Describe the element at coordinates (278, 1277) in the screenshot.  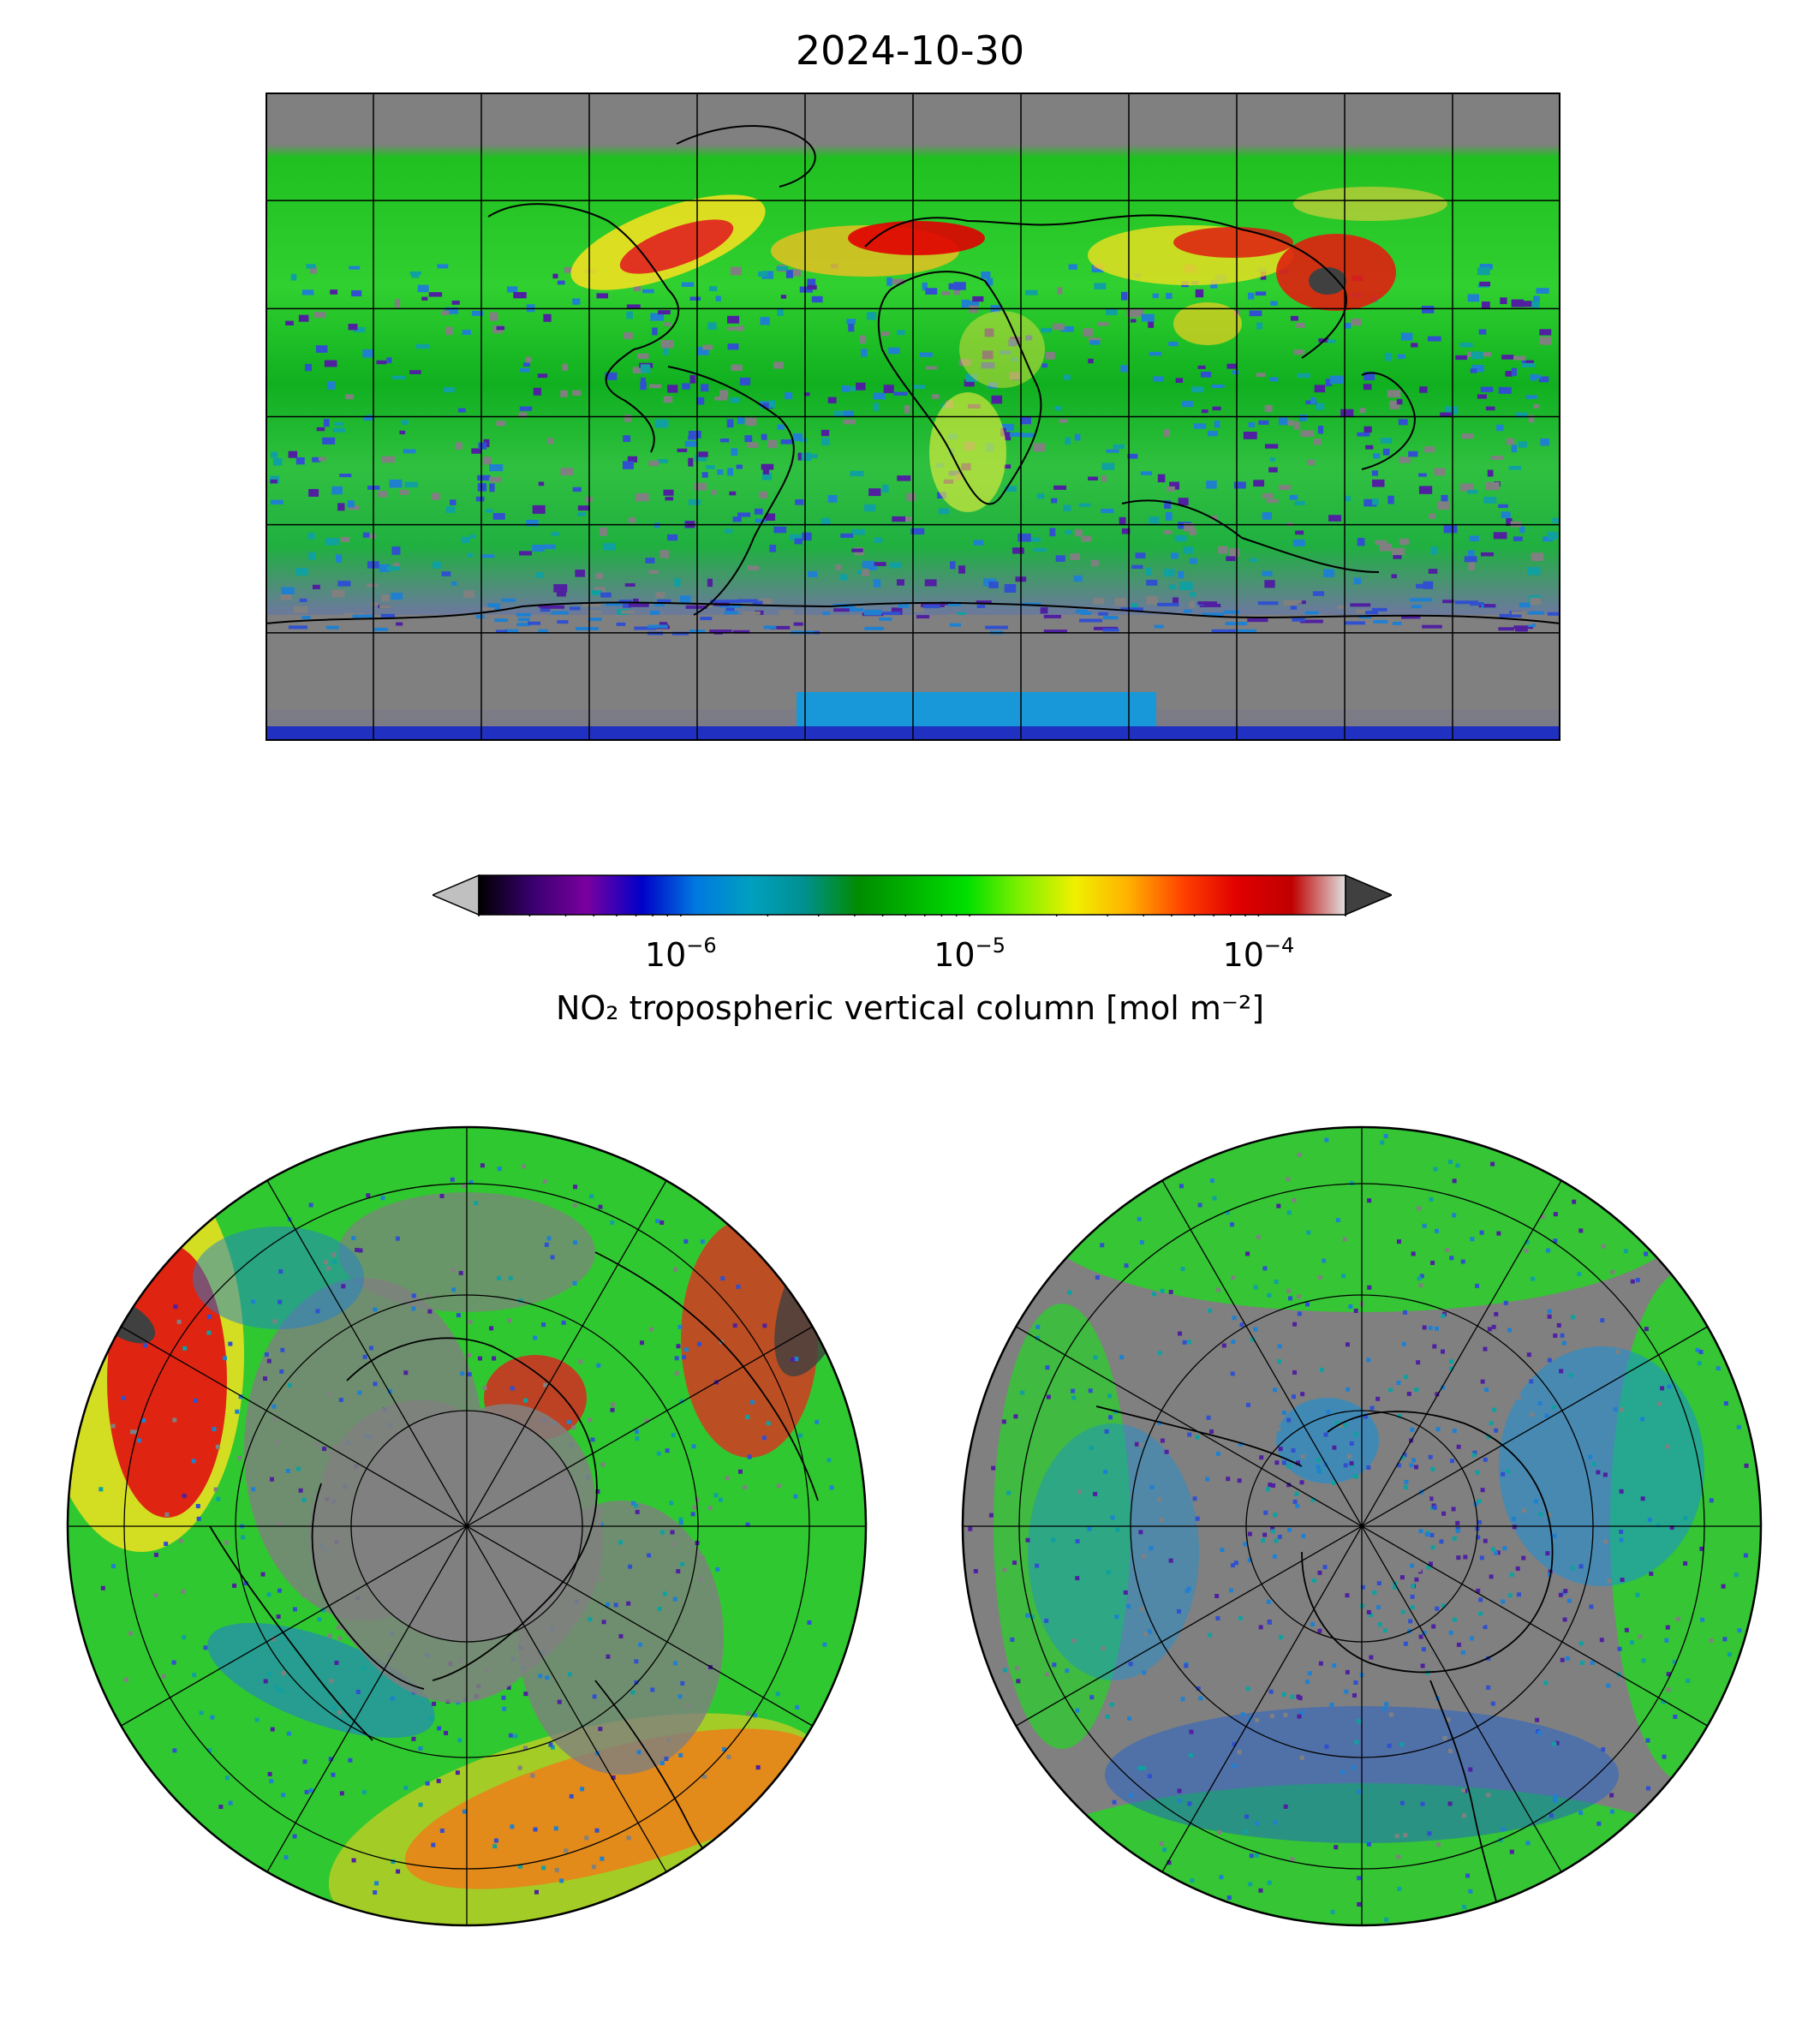
I see `data-region` at that location.